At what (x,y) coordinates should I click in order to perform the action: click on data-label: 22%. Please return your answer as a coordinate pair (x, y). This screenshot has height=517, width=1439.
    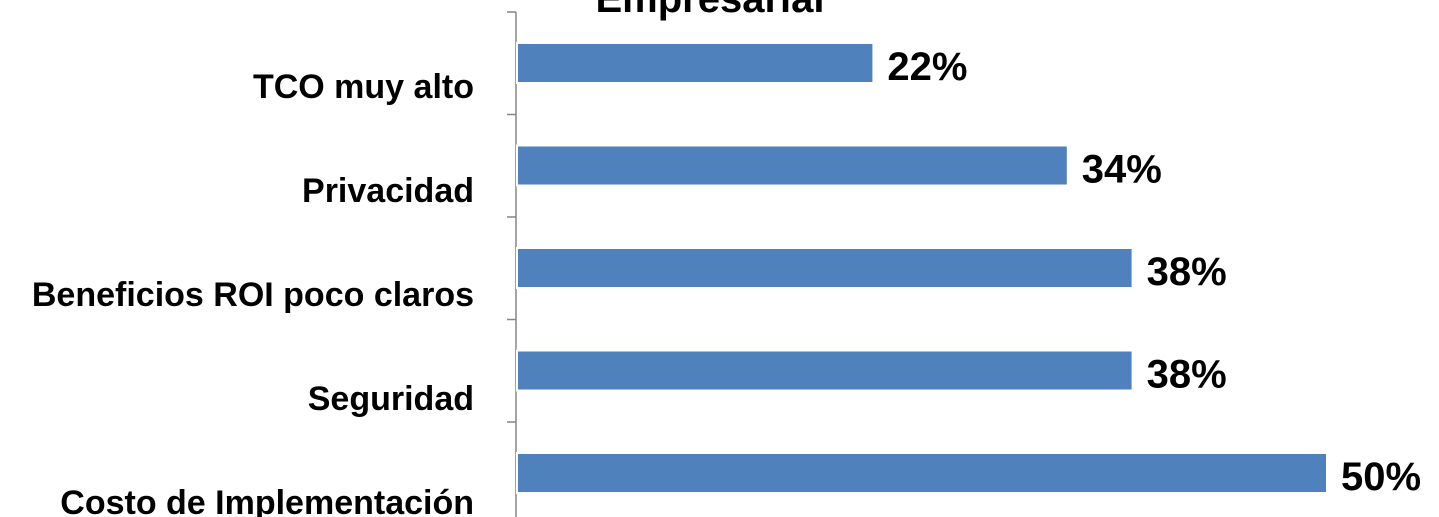
    Looking at the image, I should click on (927, 67).